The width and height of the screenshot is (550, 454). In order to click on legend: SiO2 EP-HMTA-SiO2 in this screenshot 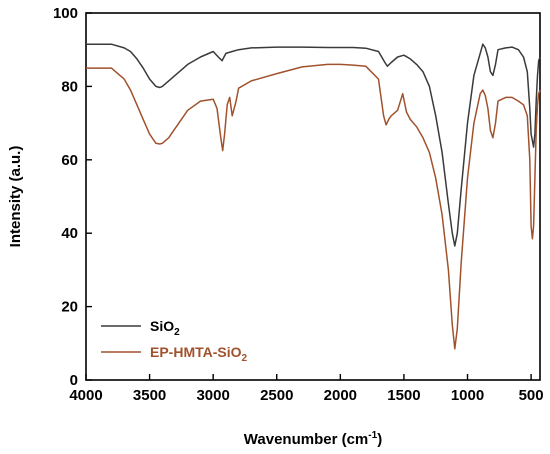, I will do `click(174, 341)`.